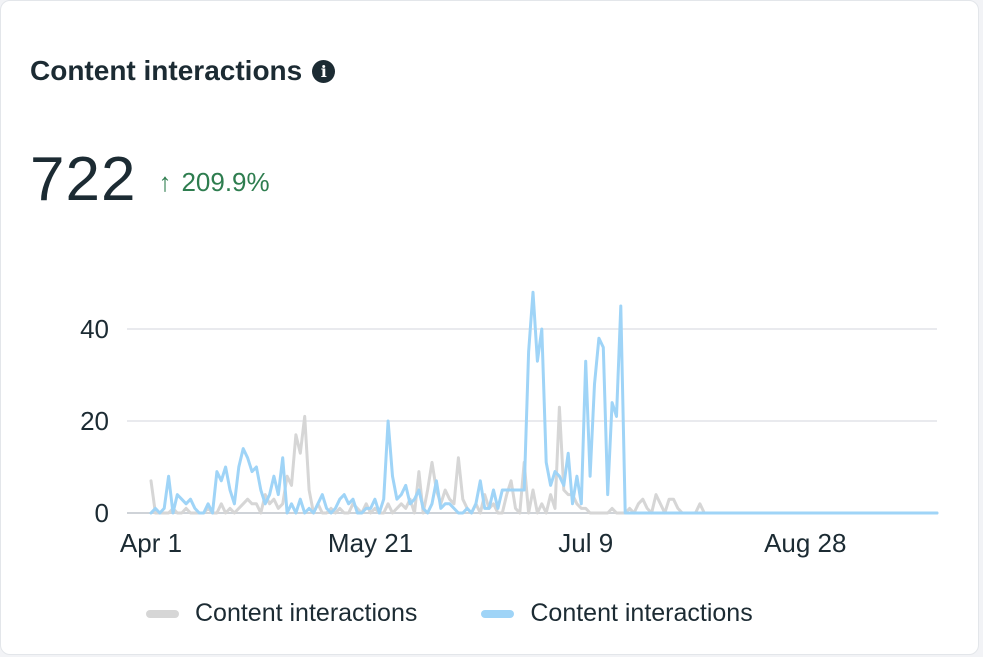 The image size is (983, 657). Describe the element at coordinates (585, 543) in the screenshot. I see `x-tick-label: Jul 9` at that location.